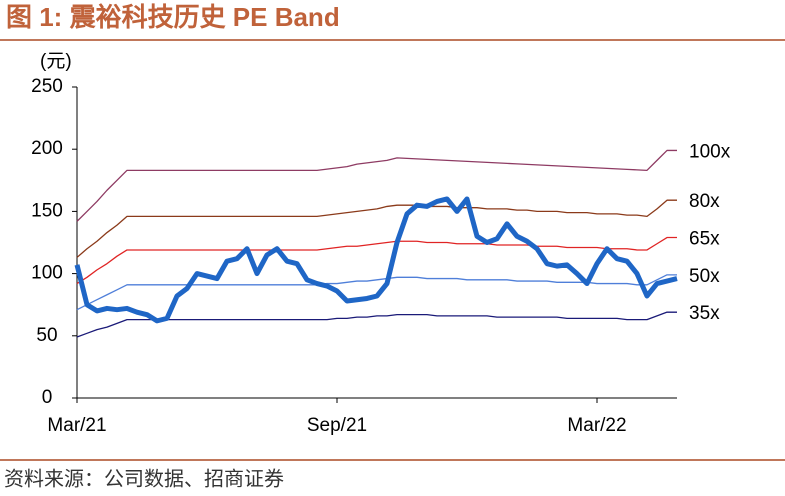 The height and width of the screenshot is (496, 785). What do you see at coordinates (337, 425) in the screenshot?
I see `x-tick-label: Sep/21` at bounding box center [337, 425].